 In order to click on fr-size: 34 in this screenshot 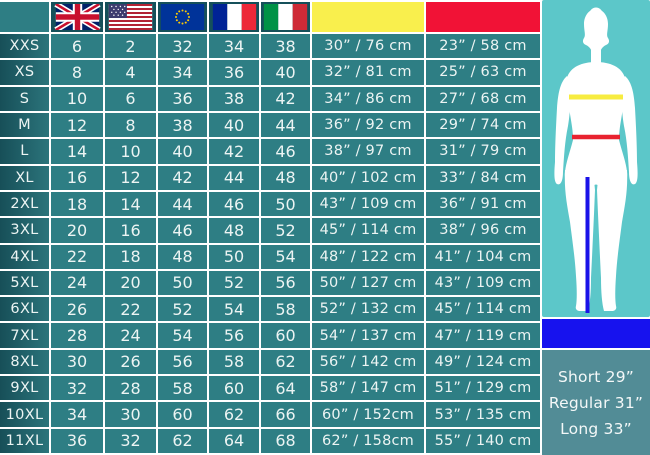, I will do `click(234, 46)`.